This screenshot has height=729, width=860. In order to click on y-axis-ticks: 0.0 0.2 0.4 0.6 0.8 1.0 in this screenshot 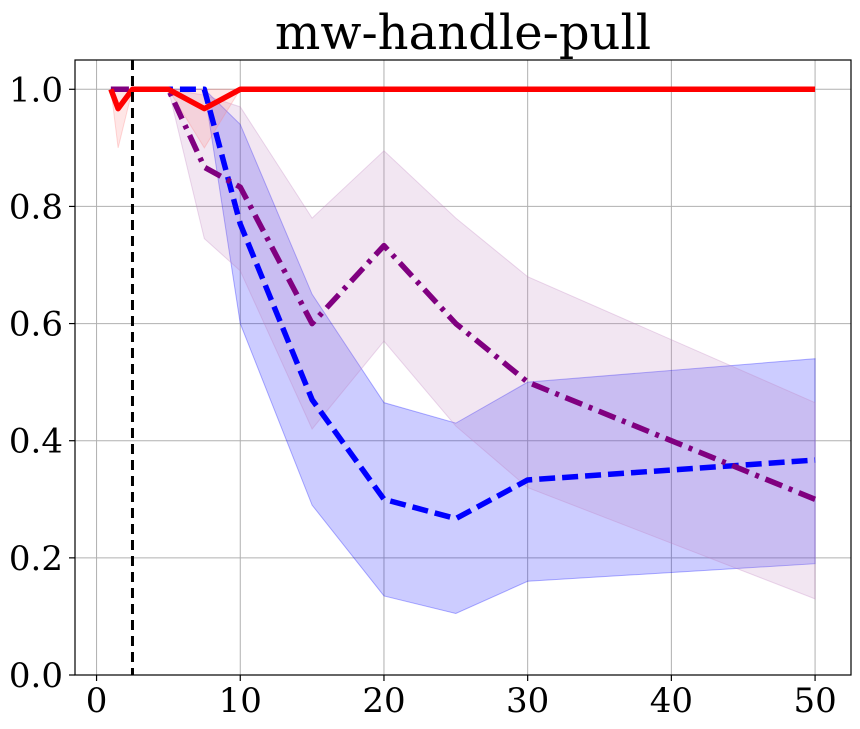, I will do `click(42, 383)`.